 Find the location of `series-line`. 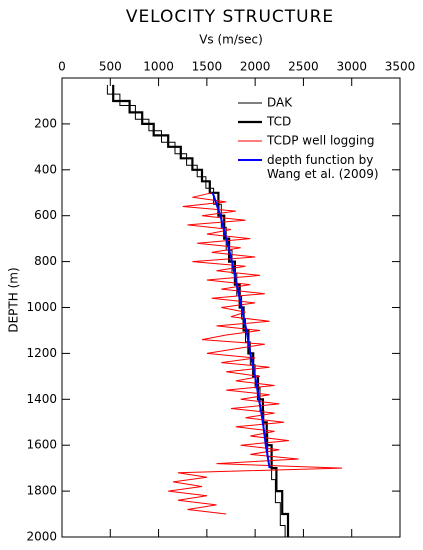

series-line is located at coordinates (241, 330).